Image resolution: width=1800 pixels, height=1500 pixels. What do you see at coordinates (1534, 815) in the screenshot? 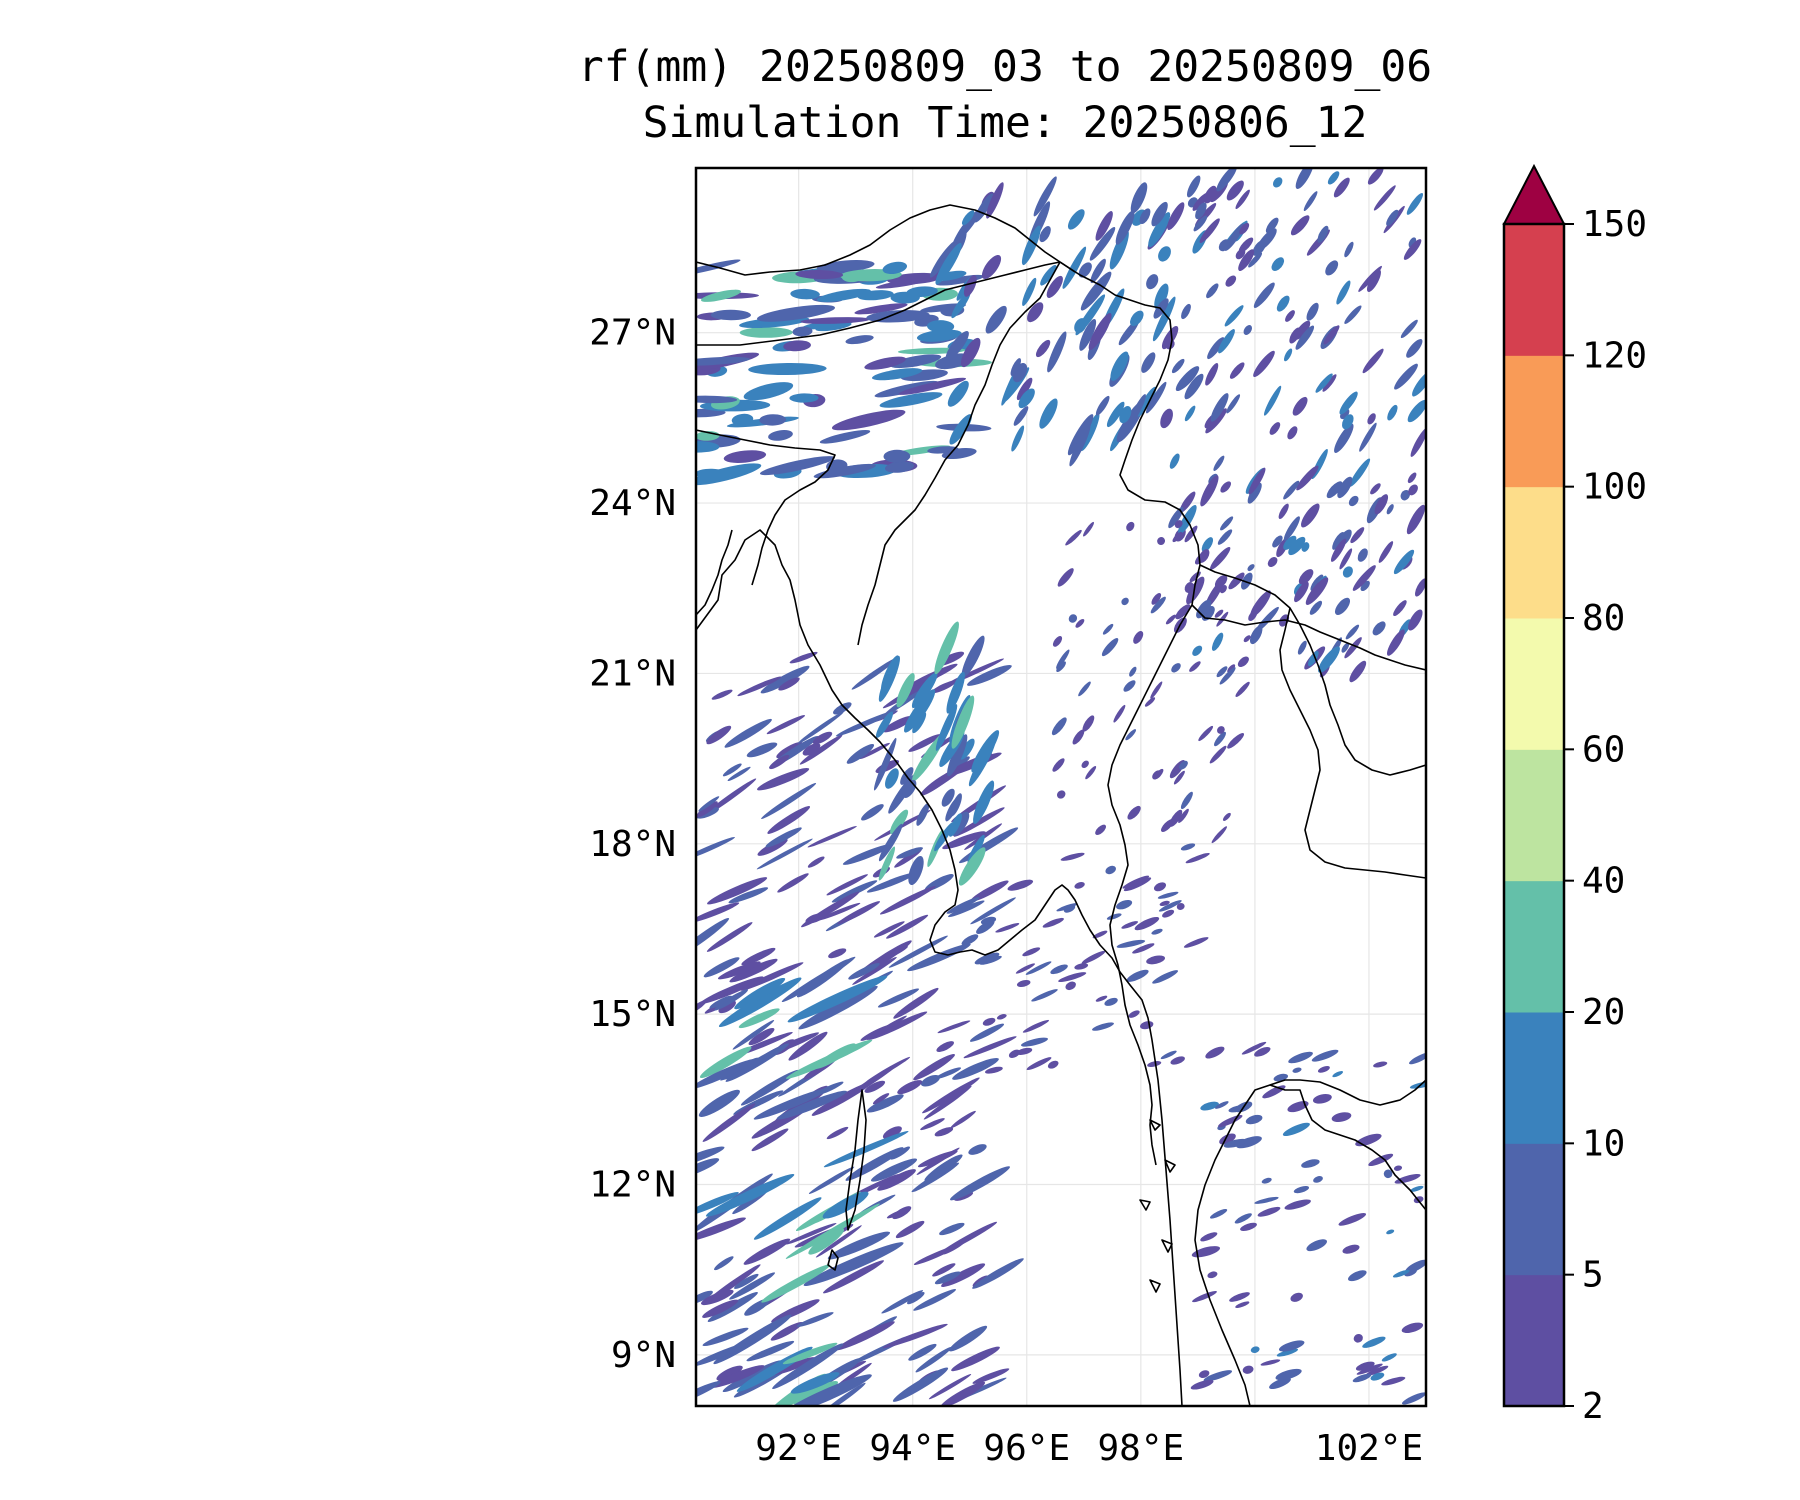
I see `colorbar-segment` at bounding box center [1534, 815].